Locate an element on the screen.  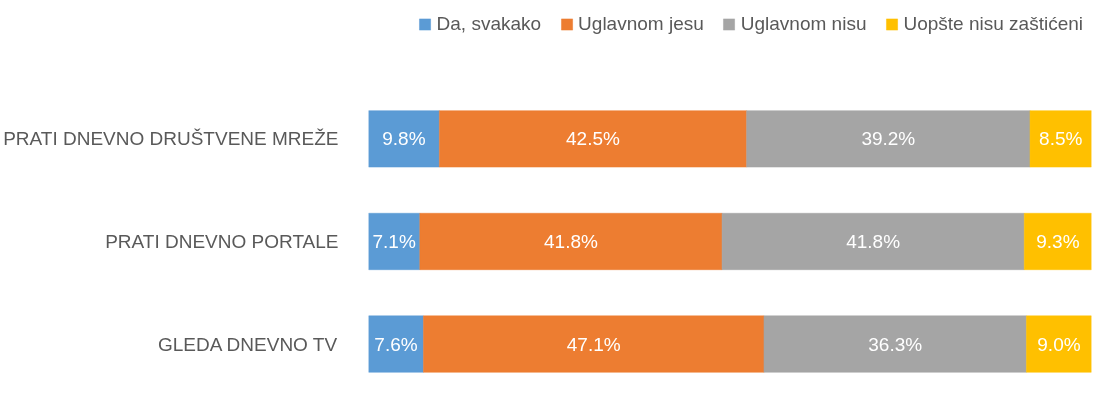
data-label: 8.5% is located at coordinates (1061, 139).